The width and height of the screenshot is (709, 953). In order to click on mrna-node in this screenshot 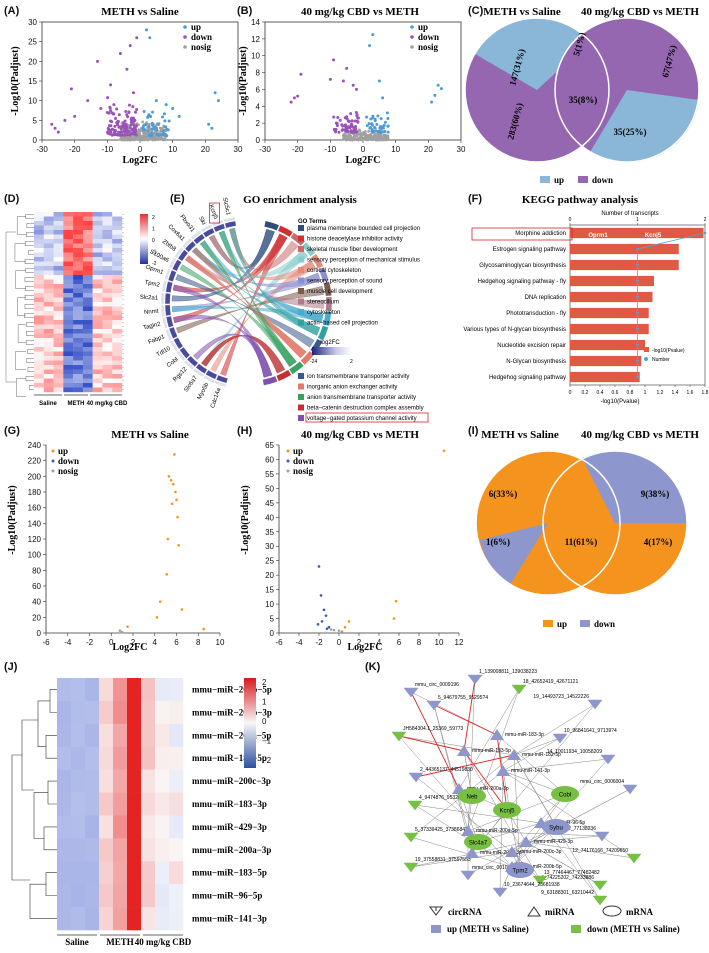, I will do `click(472, 796)`.